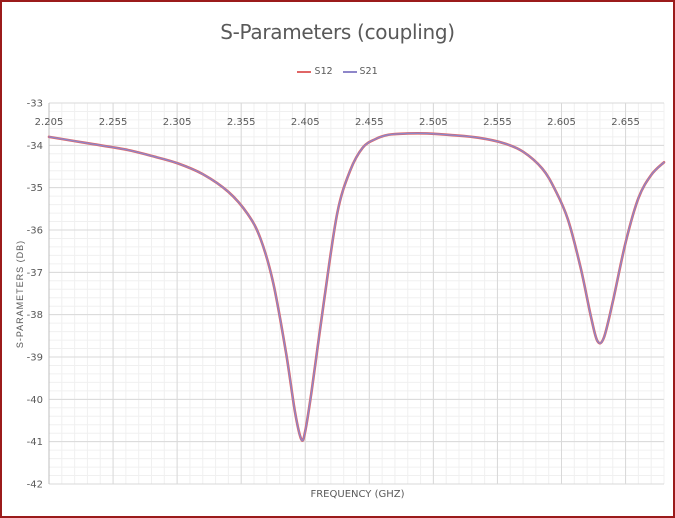  I want to click on y-tick-label: -38, so click(35, 315).